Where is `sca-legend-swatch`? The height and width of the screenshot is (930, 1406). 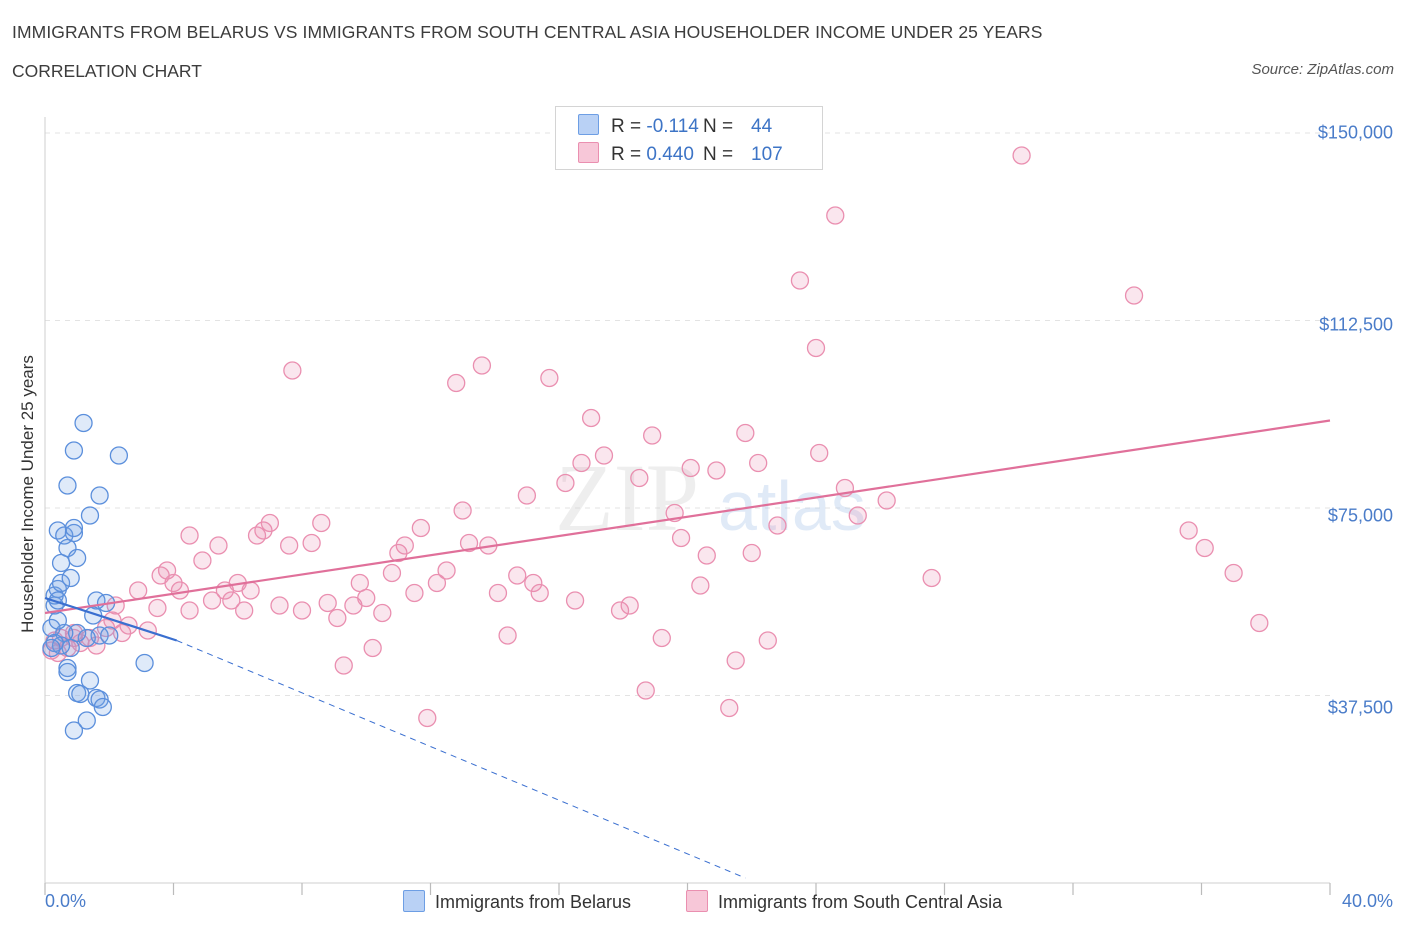
sca-legend-swatch is located at coordinates (697, 901).